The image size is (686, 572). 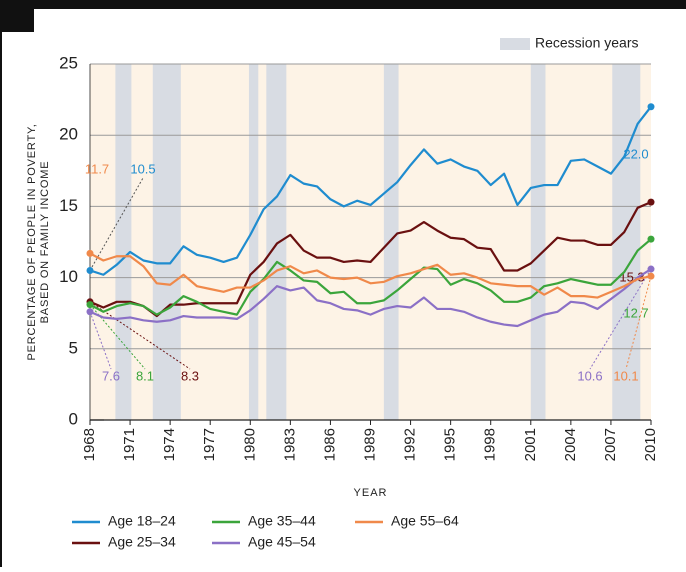 What do you see at coordinates (425, 521) in the screenshot?
I see `legend-label: Age 55–64` at bounding box center [425, 521].